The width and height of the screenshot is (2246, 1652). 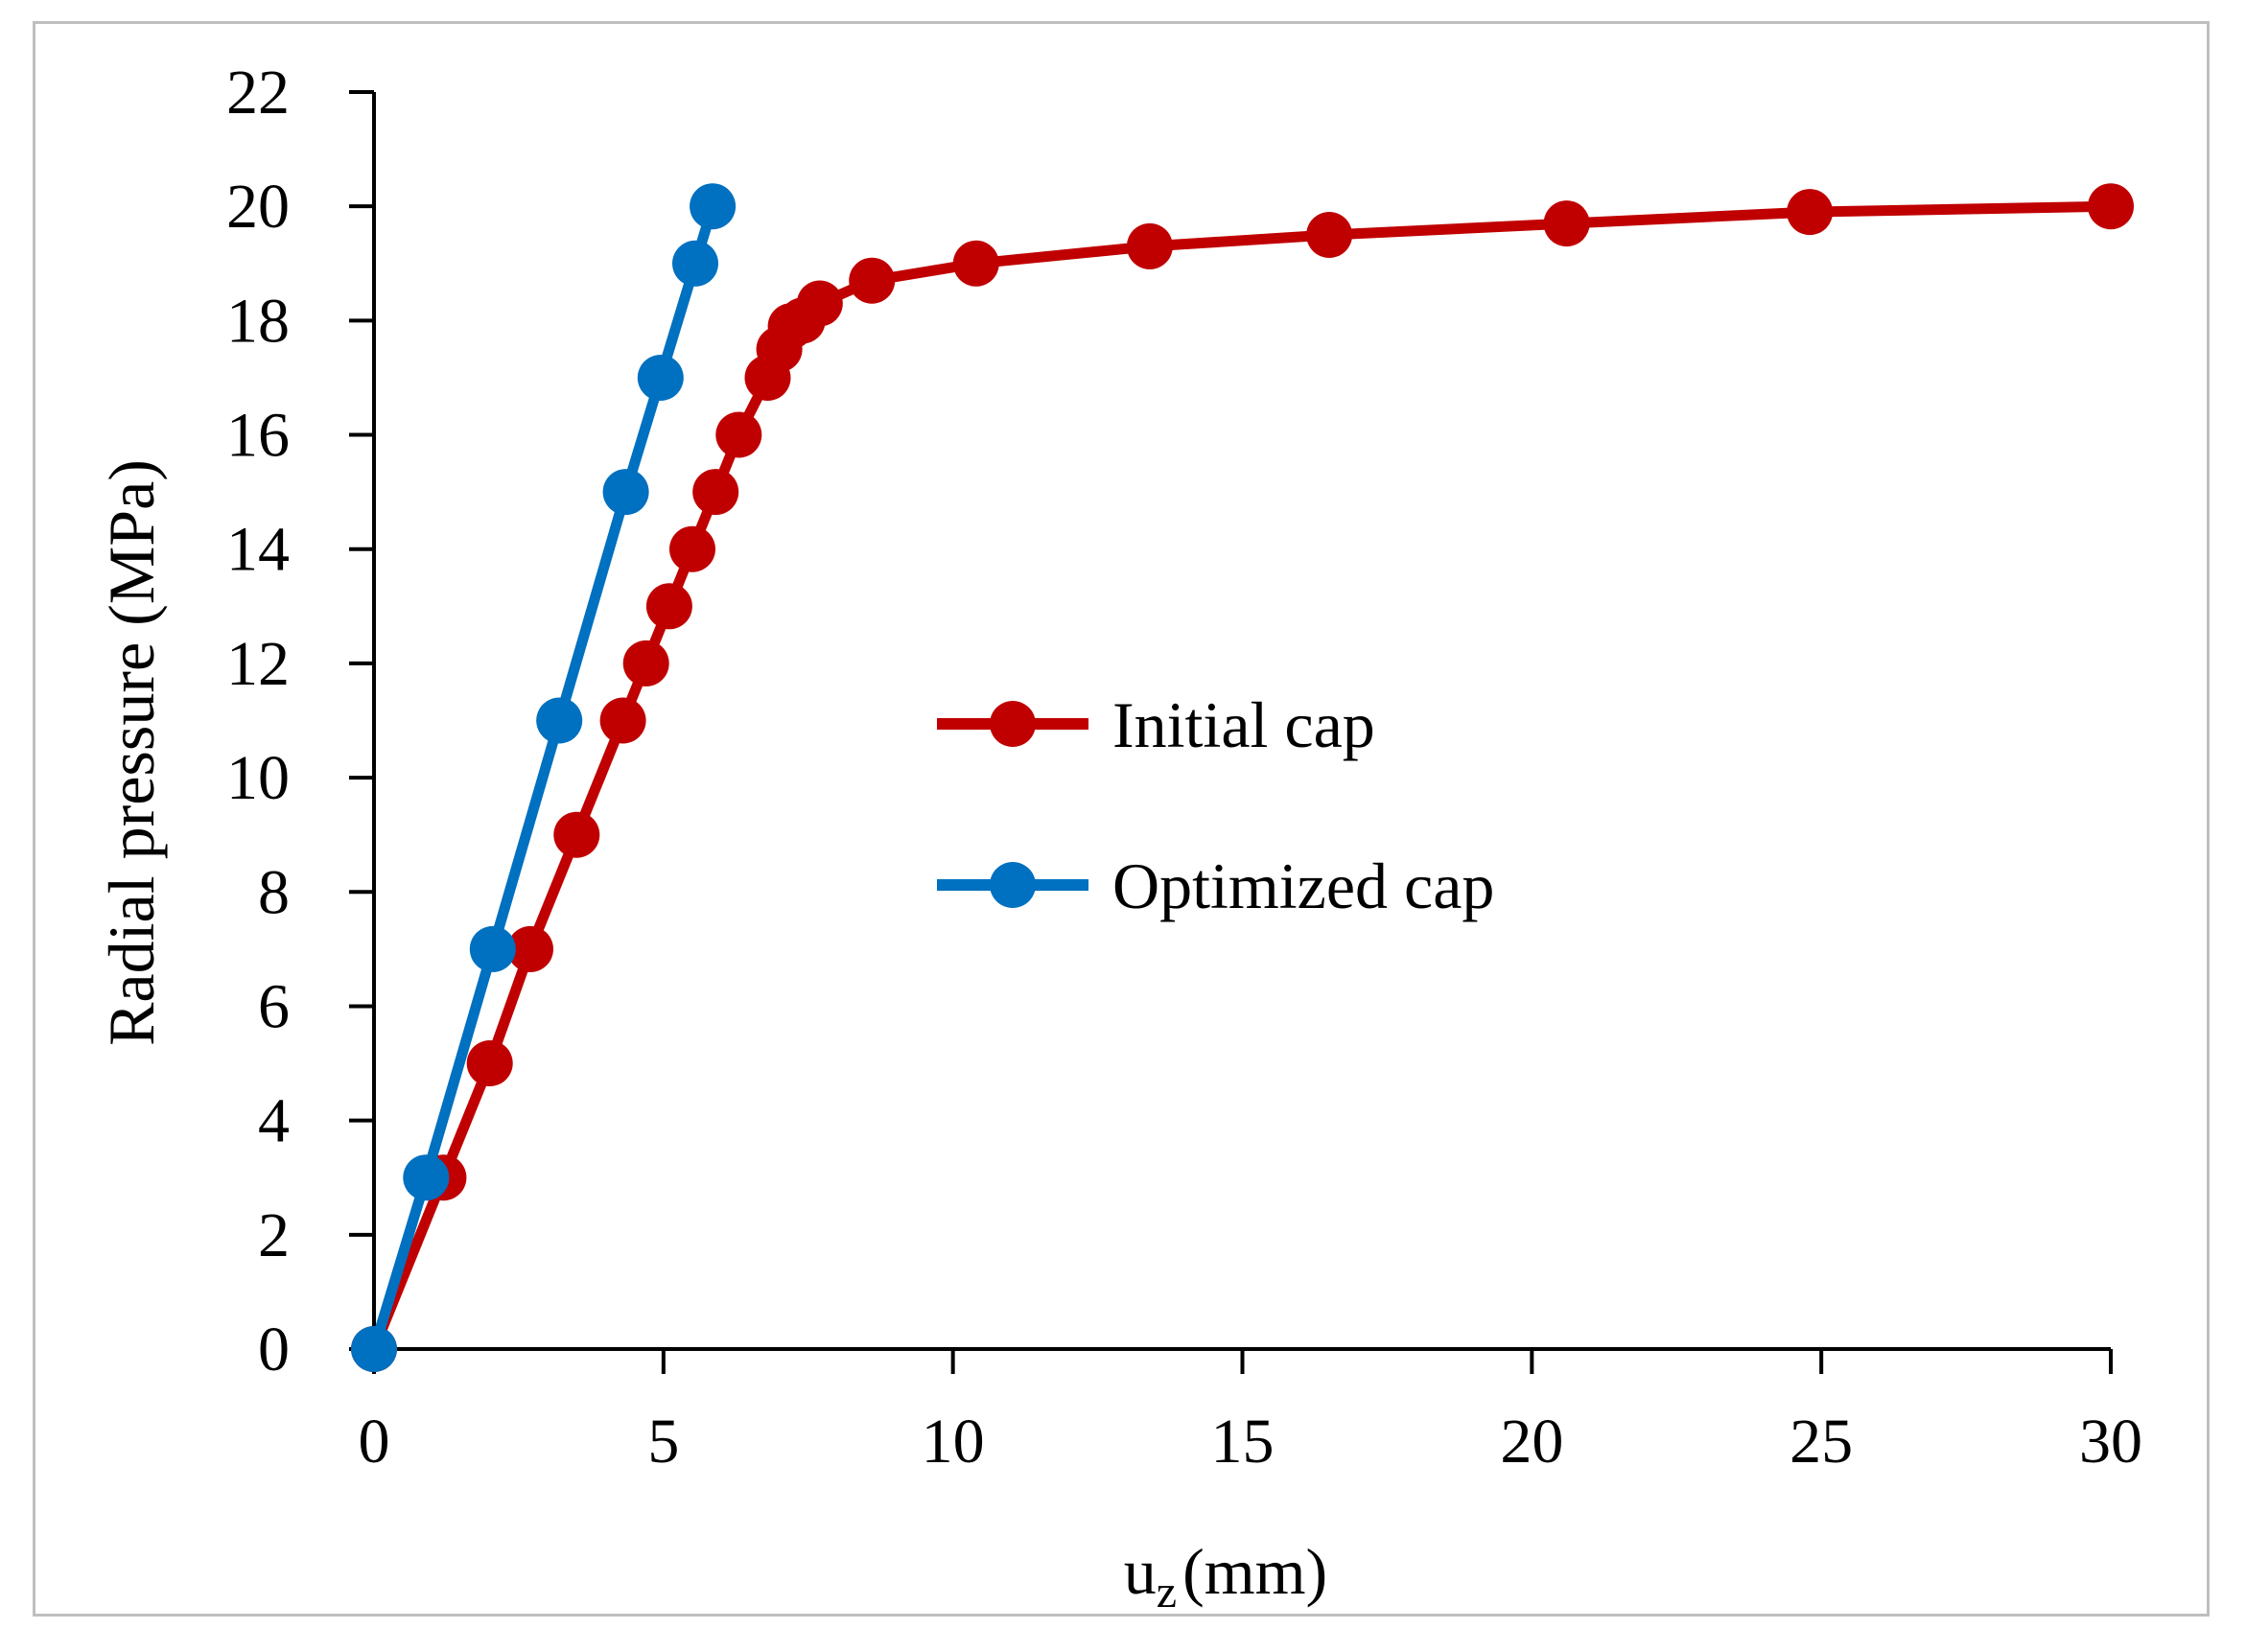 What do you see at coordinates (374, 1442) in the screenshot?
I see `x-tick-label-0: 0` at bounding box center [374, 1442].